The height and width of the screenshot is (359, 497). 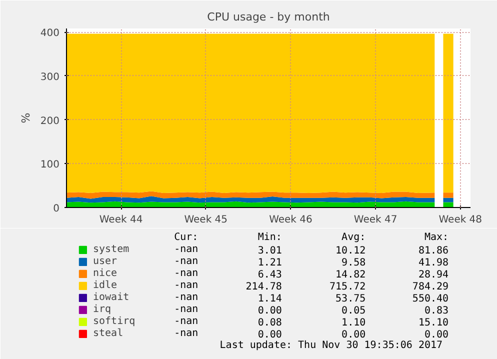 What do you see at coordinates (114, 321) in the screenshot?
I see `legend-label: softirq` at bounding box center [114, 321].